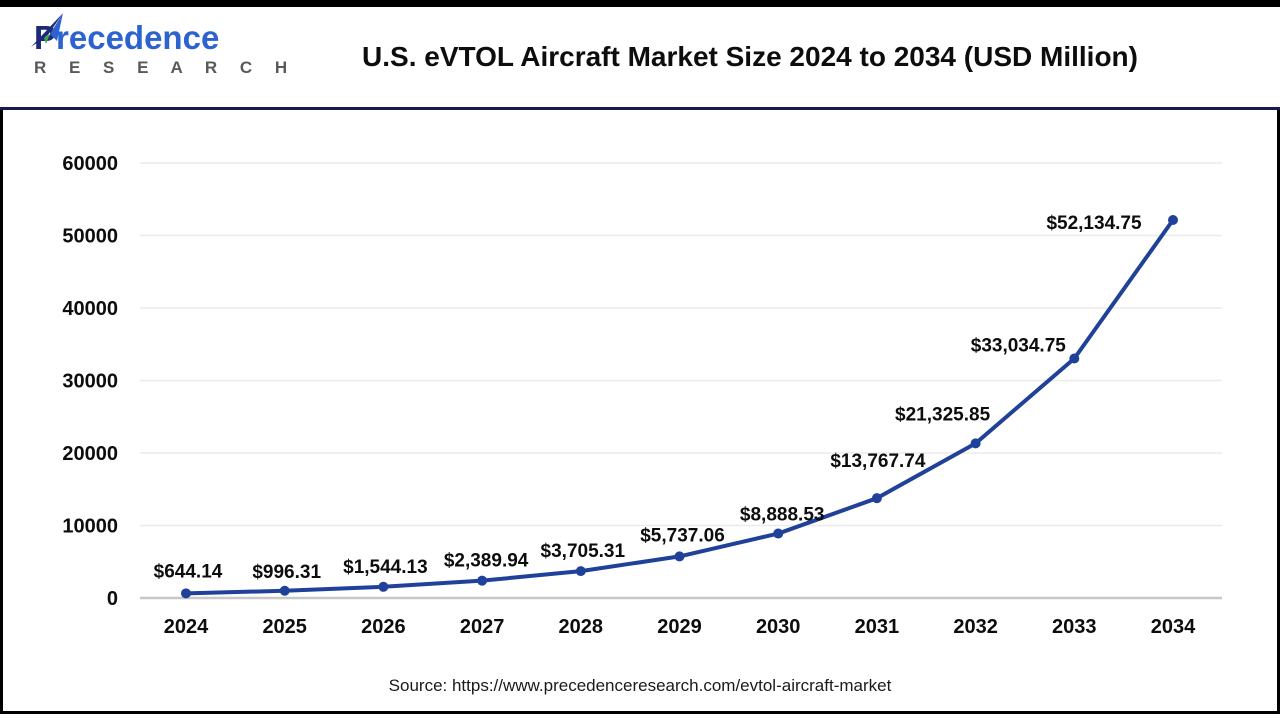  What do you see at coordinates (284, 627) in the screenshot?
I see `x-tick-label: 2025` at bounding box center [284, 627].